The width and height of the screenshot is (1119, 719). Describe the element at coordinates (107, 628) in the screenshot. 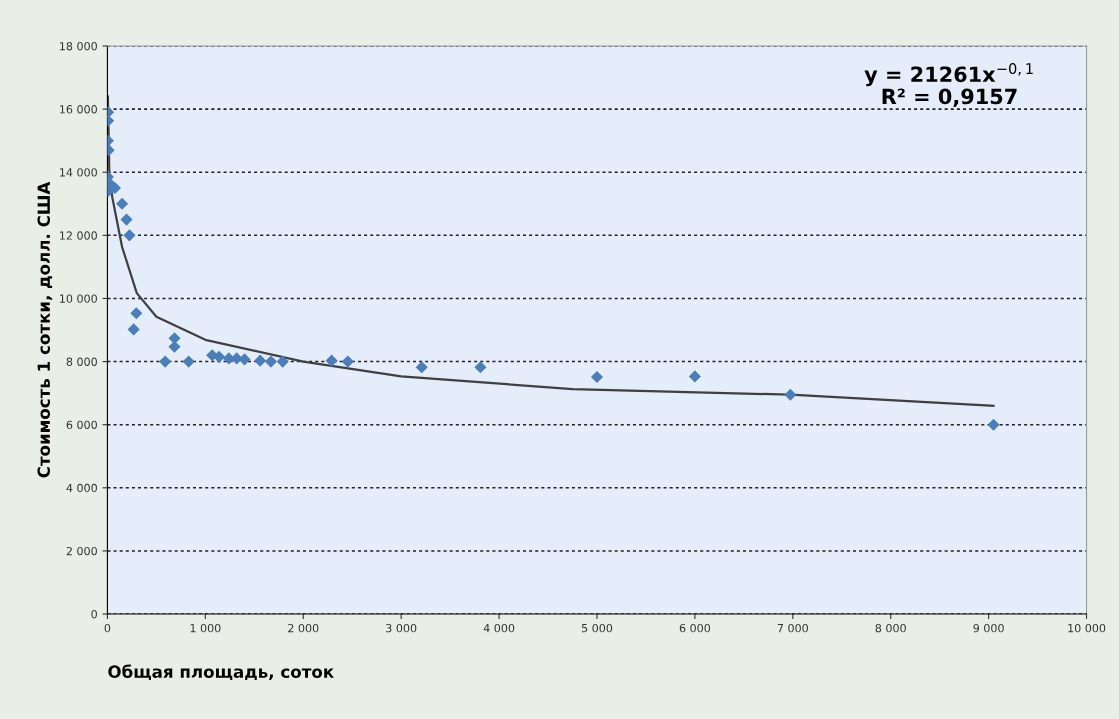

I see `x-tick-label: 0` at that location.